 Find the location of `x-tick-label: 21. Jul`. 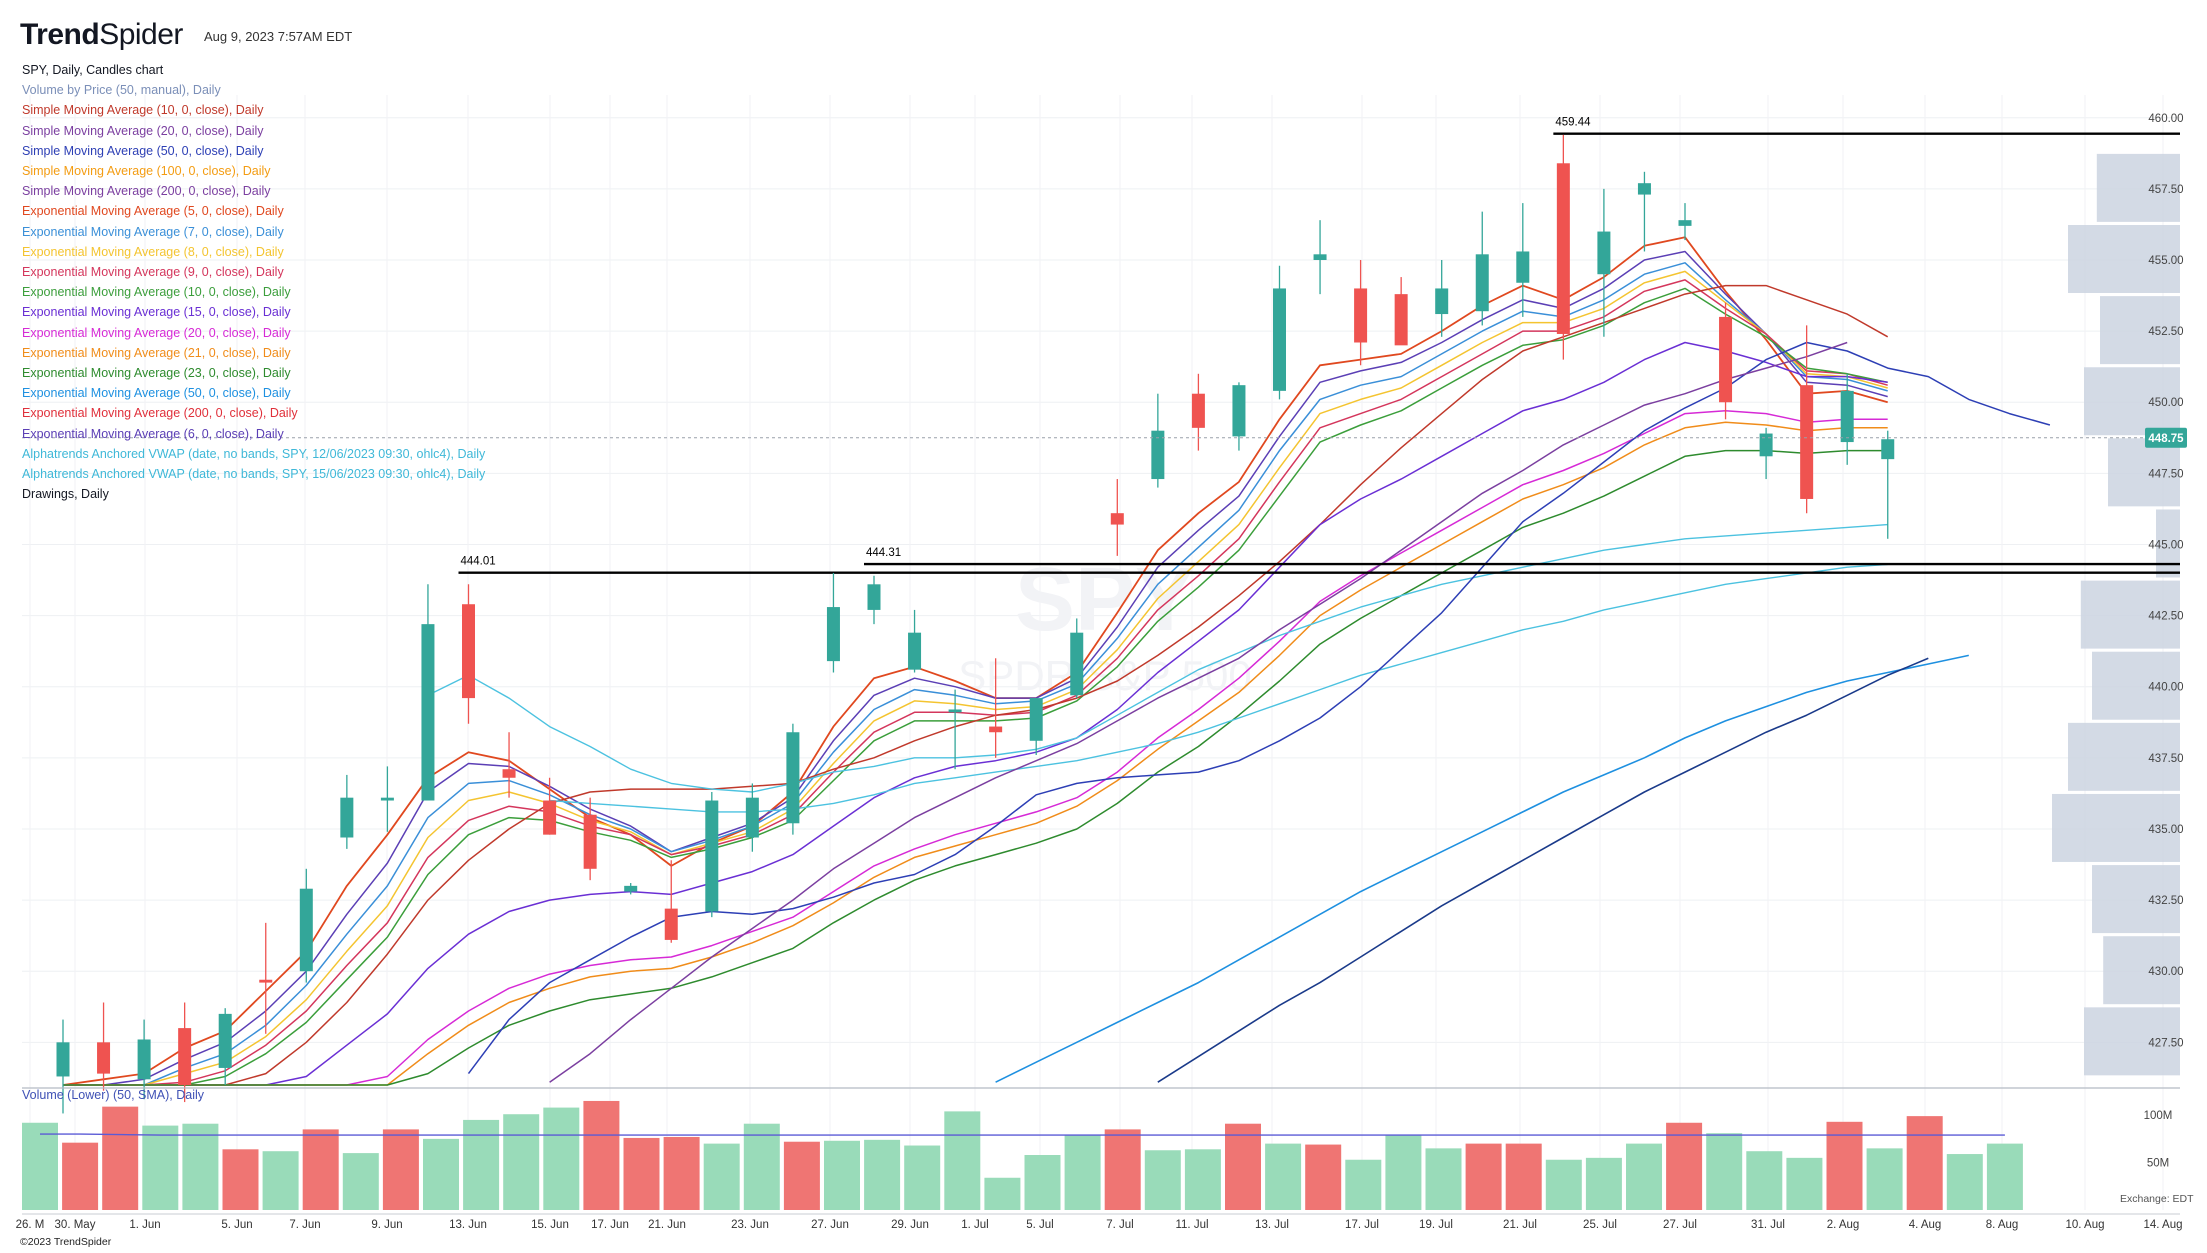

x-tick-label: 21. Jul is located at coordinates (1520, 1225).